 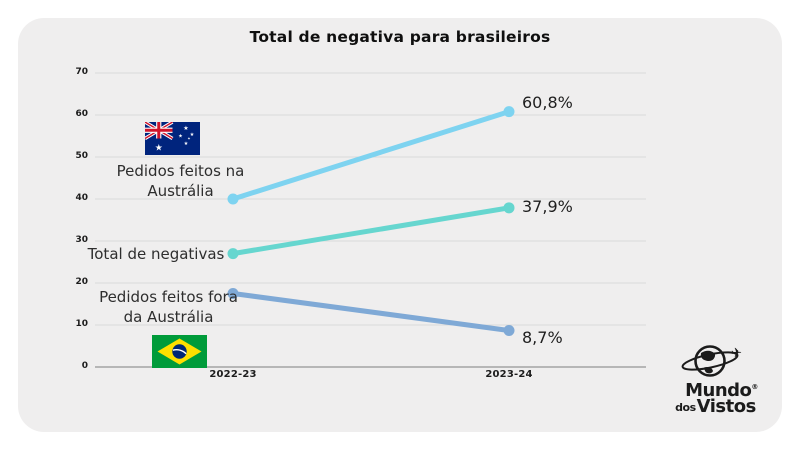 I want to click on series-label-onshore: Pedidos feitos na Austrália, so click(x=180, y=181).